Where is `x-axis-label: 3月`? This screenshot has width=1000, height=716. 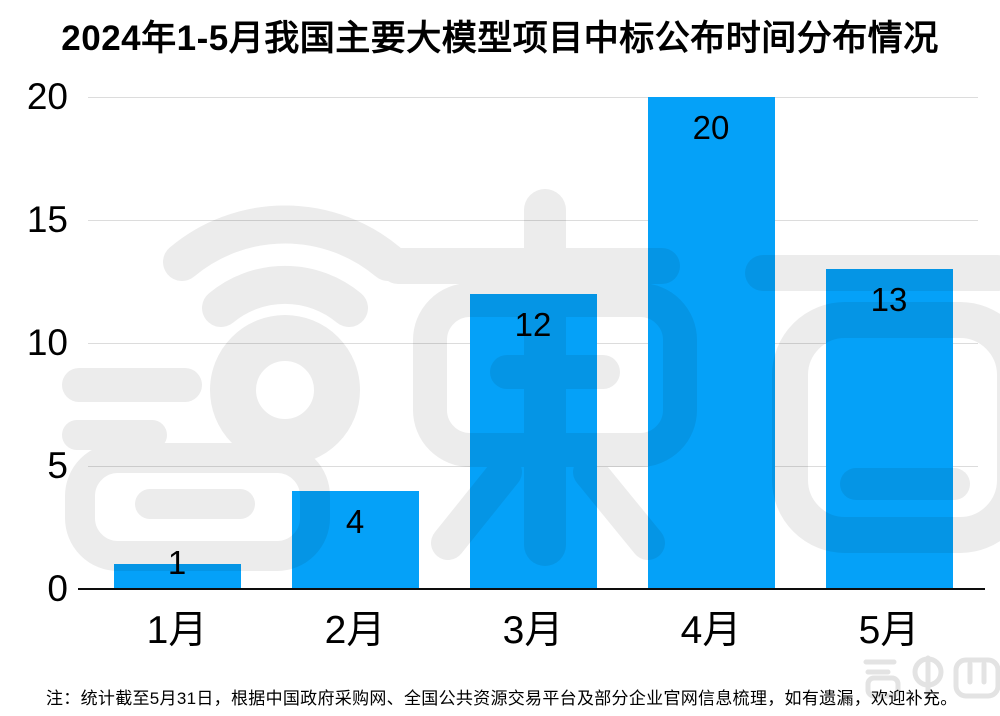 x-axis-label: 3月 is located at coordinates (533, 630).